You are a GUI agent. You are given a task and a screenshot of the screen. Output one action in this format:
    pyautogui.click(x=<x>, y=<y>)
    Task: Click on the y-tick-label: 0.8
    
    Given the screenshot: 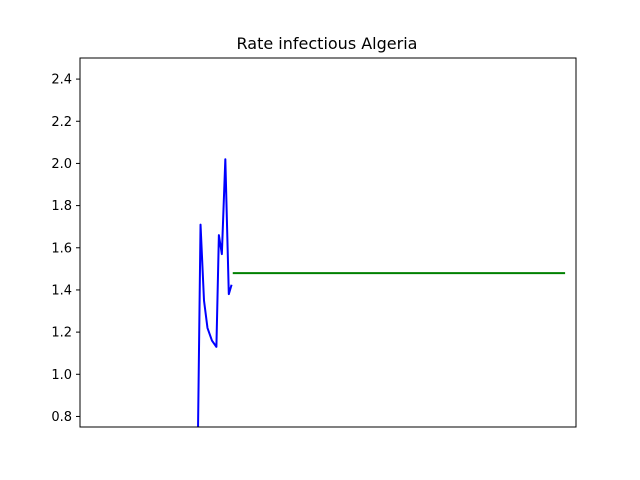 What is the action you would take?
    pyautogui.click(x=61, y=417)
    